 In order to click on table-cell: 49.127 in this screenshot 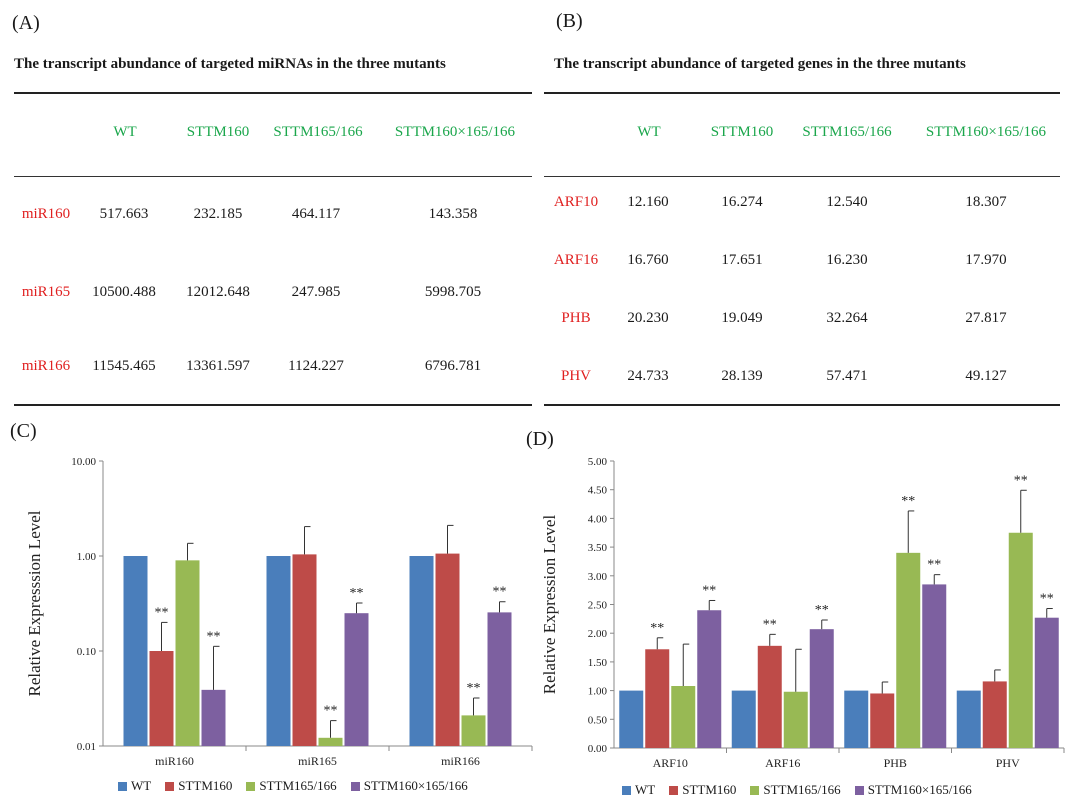, I will do `click(986, 376)`.